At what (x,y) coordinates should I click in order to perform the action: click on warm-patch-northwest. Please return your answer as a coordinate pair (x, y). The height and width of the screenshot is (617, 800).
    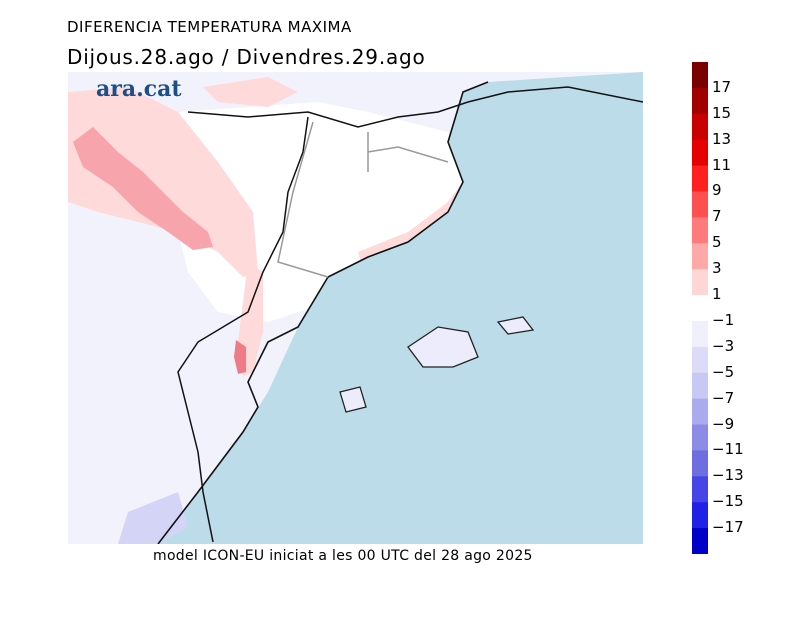
    Looking at the image, I should click on (143, 188).